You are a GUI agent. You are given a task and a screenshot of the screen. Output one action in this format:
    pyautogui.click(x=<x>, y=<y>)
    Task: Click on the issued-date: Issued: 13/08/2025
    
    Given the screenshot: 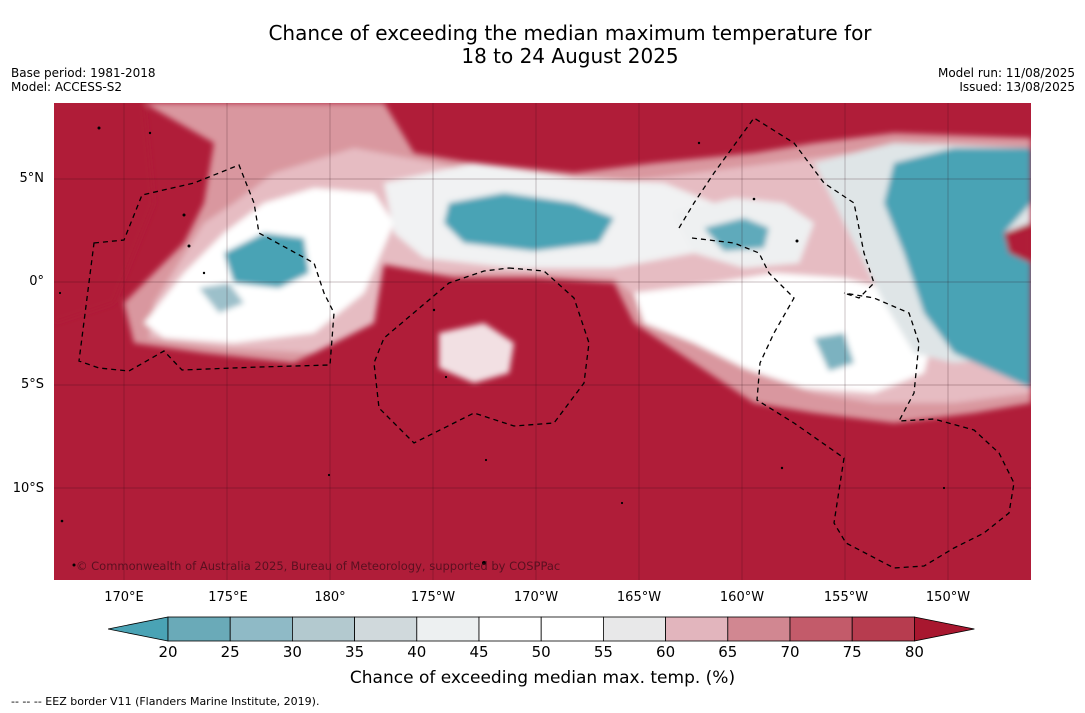 What is the action you would take?
    pyautogui.click(x=1017, y=87)
    